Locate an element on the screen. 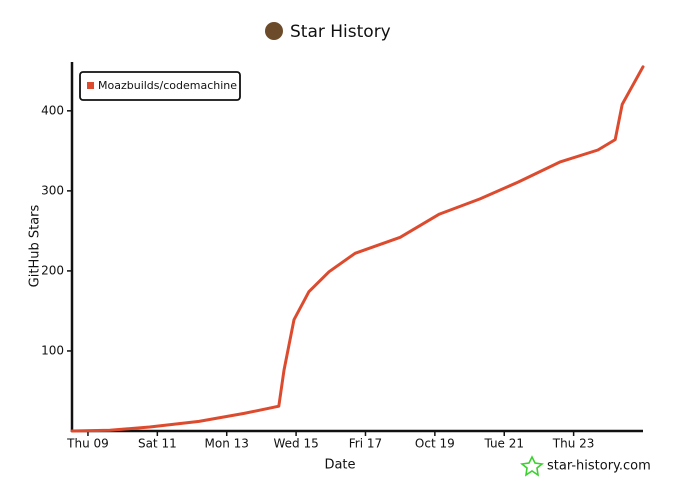 This screenshot has width=680, height=497. x-tick-label: Thu 09 is located at coordinates (87, 444).